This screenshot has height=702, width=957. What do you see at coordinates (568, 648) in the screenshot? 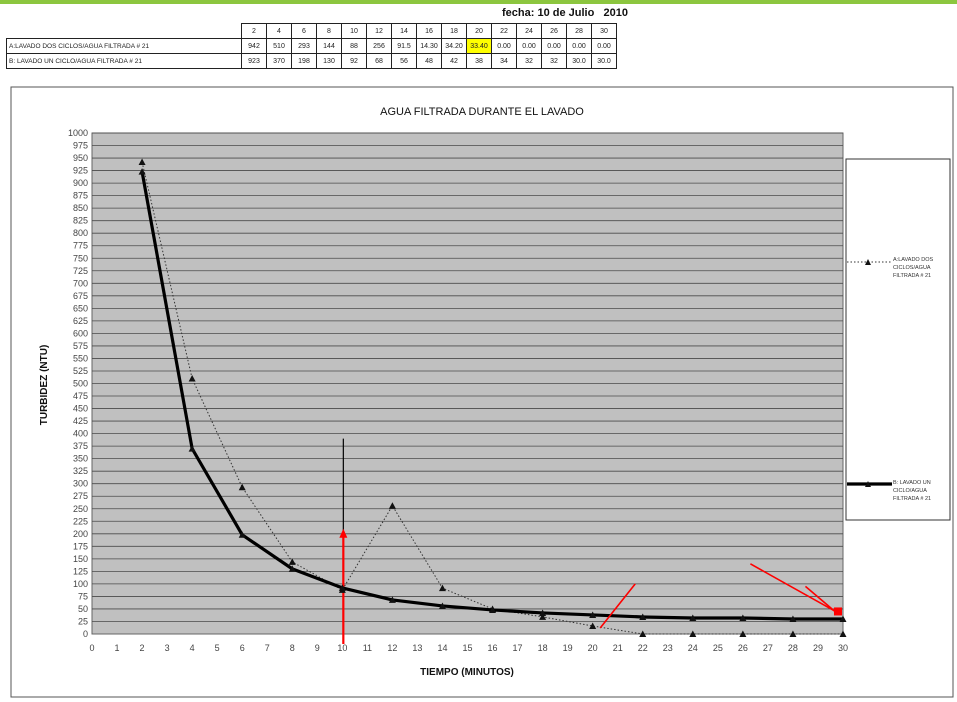
I see `x-tick-label: 19` at bounding box center [568, 648].